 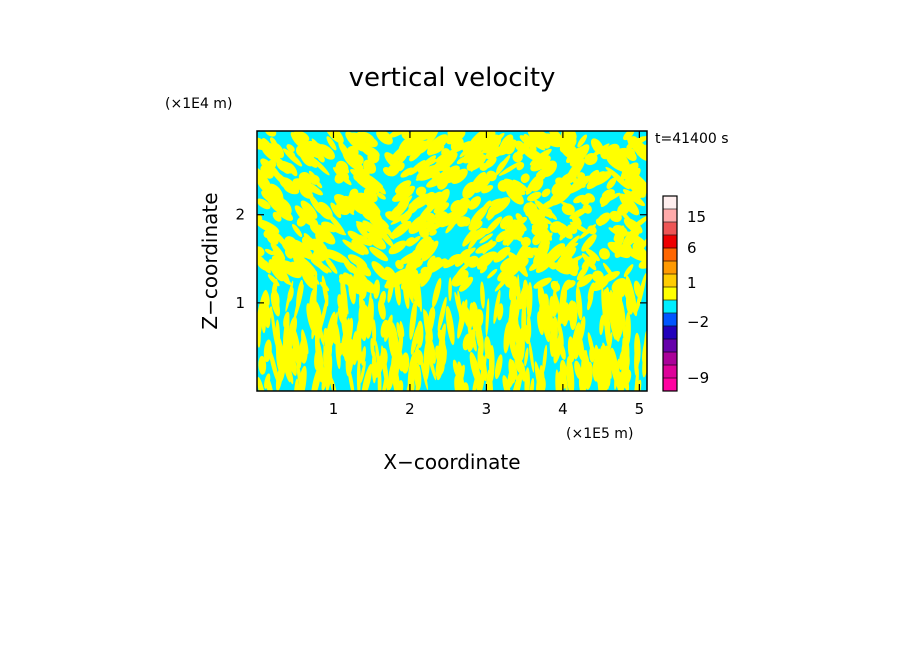 I want to click on y-tick-label: 2, so click(x=240, y=215).